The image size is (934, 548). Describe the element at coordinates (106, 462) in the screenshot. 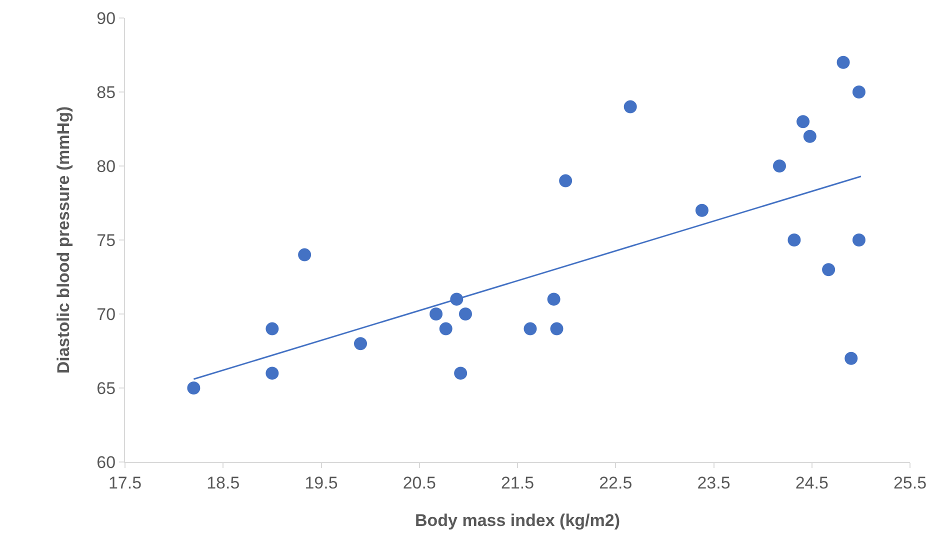

I see `y-tick-label: 60` at that location.